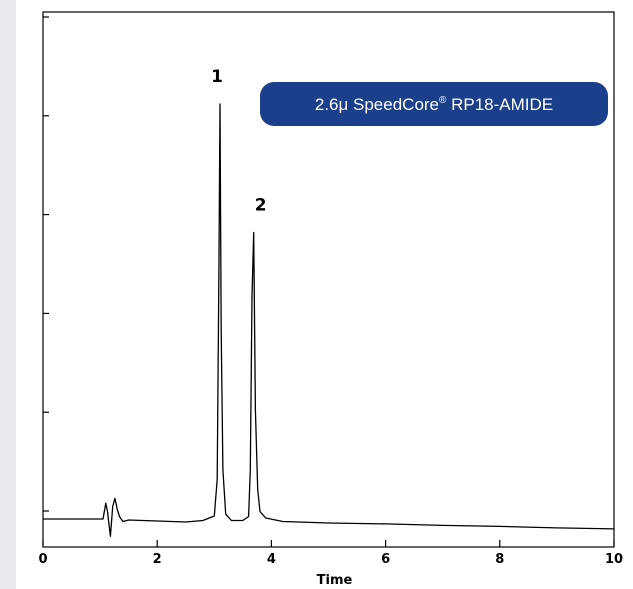 This screenshot has width=633, height=589. Describe the element at coordinates (217, 77) in the screenshot. I see `peak-label-1: 1` at that location.